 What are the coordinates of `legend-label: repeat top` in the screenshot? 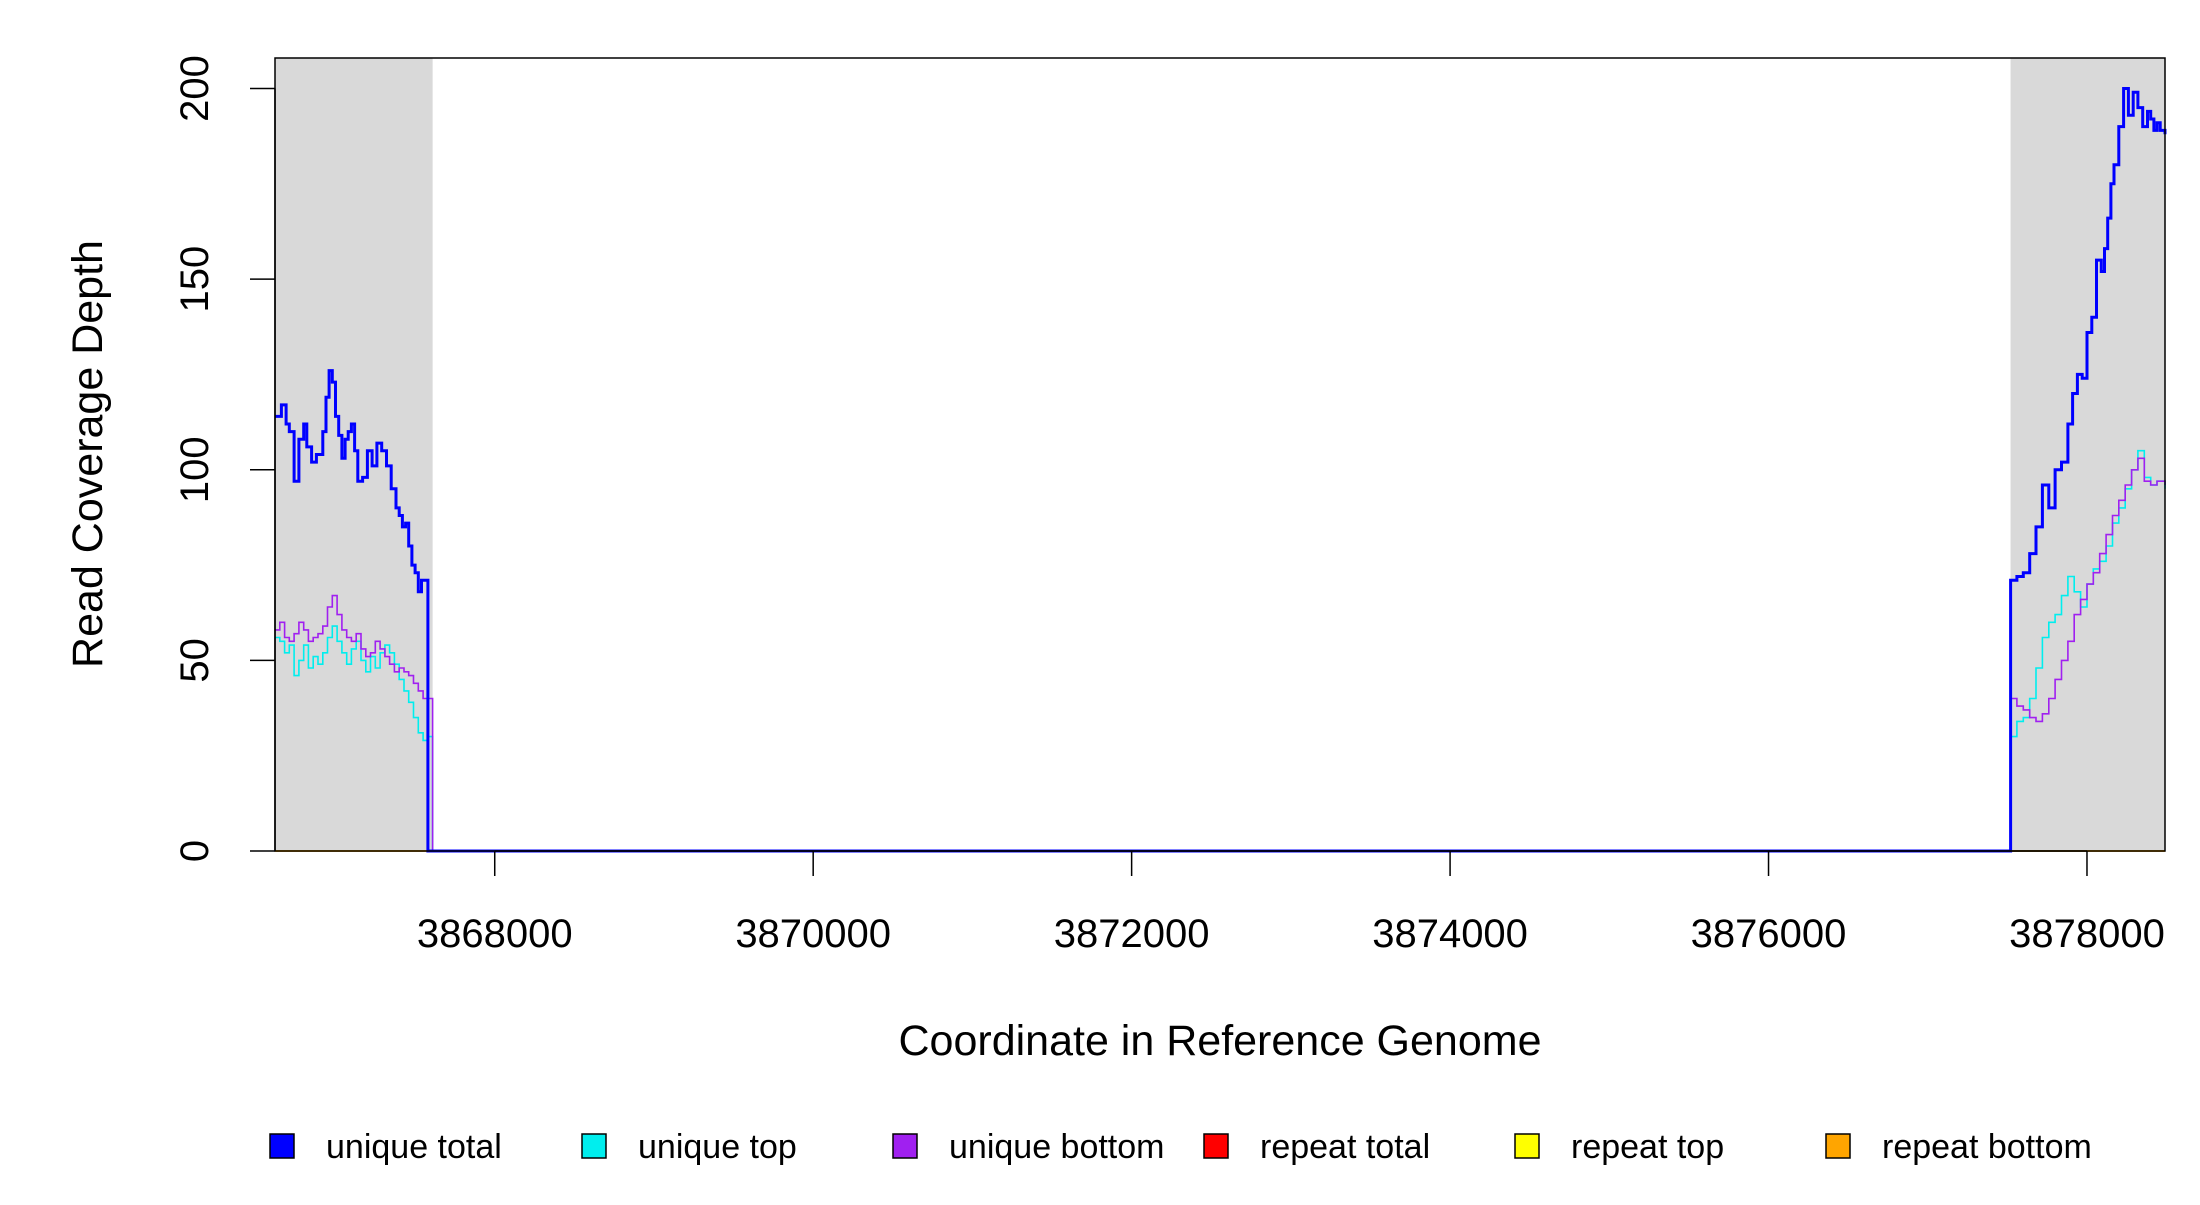 It's located at (1647, 1147).